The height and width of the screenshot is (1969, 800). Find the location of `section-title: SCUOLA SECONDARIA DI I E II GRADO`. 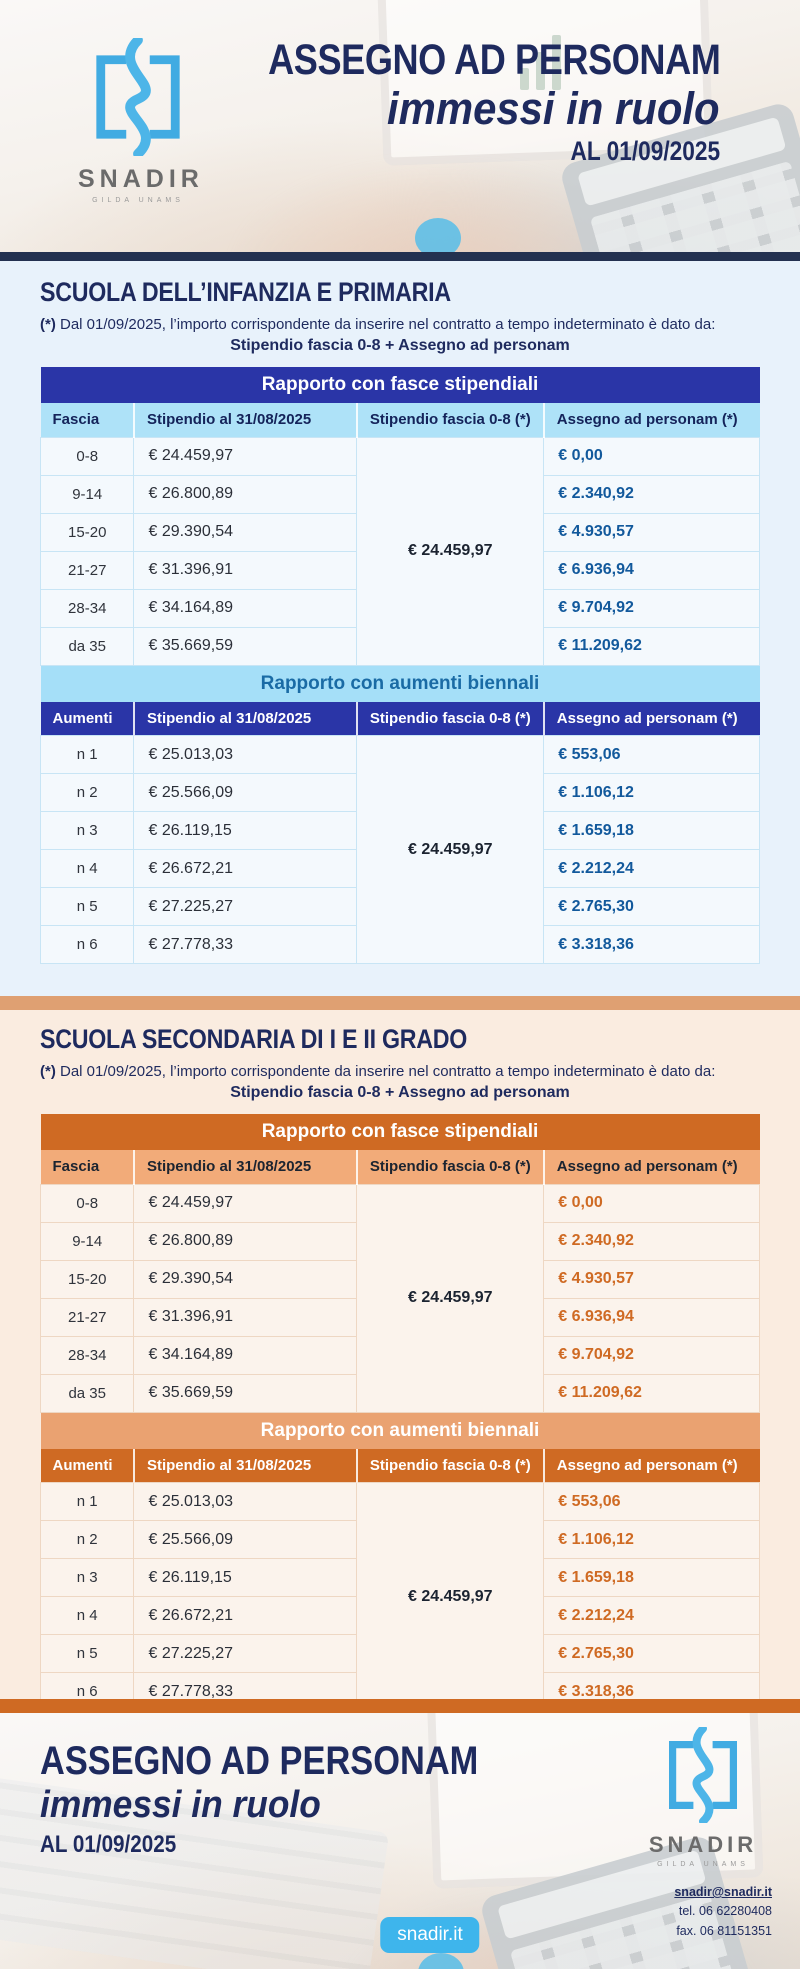

section-title: SCUOLA SECONDARIA DI I E II GRADO is located at coordinates (254, 1039).